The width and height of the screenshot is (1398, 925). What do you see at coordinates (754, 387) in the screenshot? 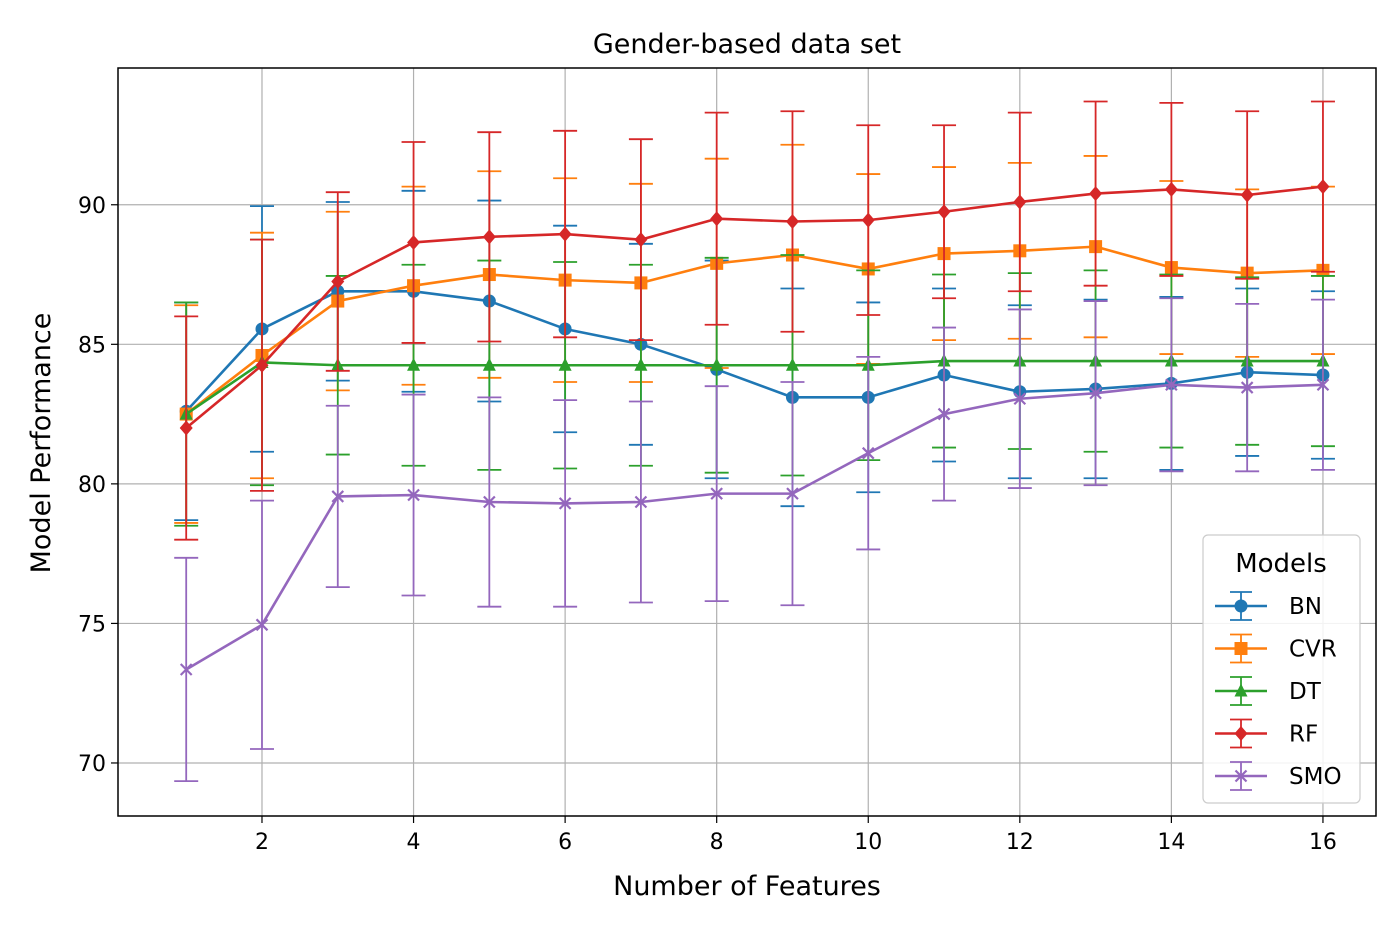
I see `series-line-dt` at bounding box center [754, 387].